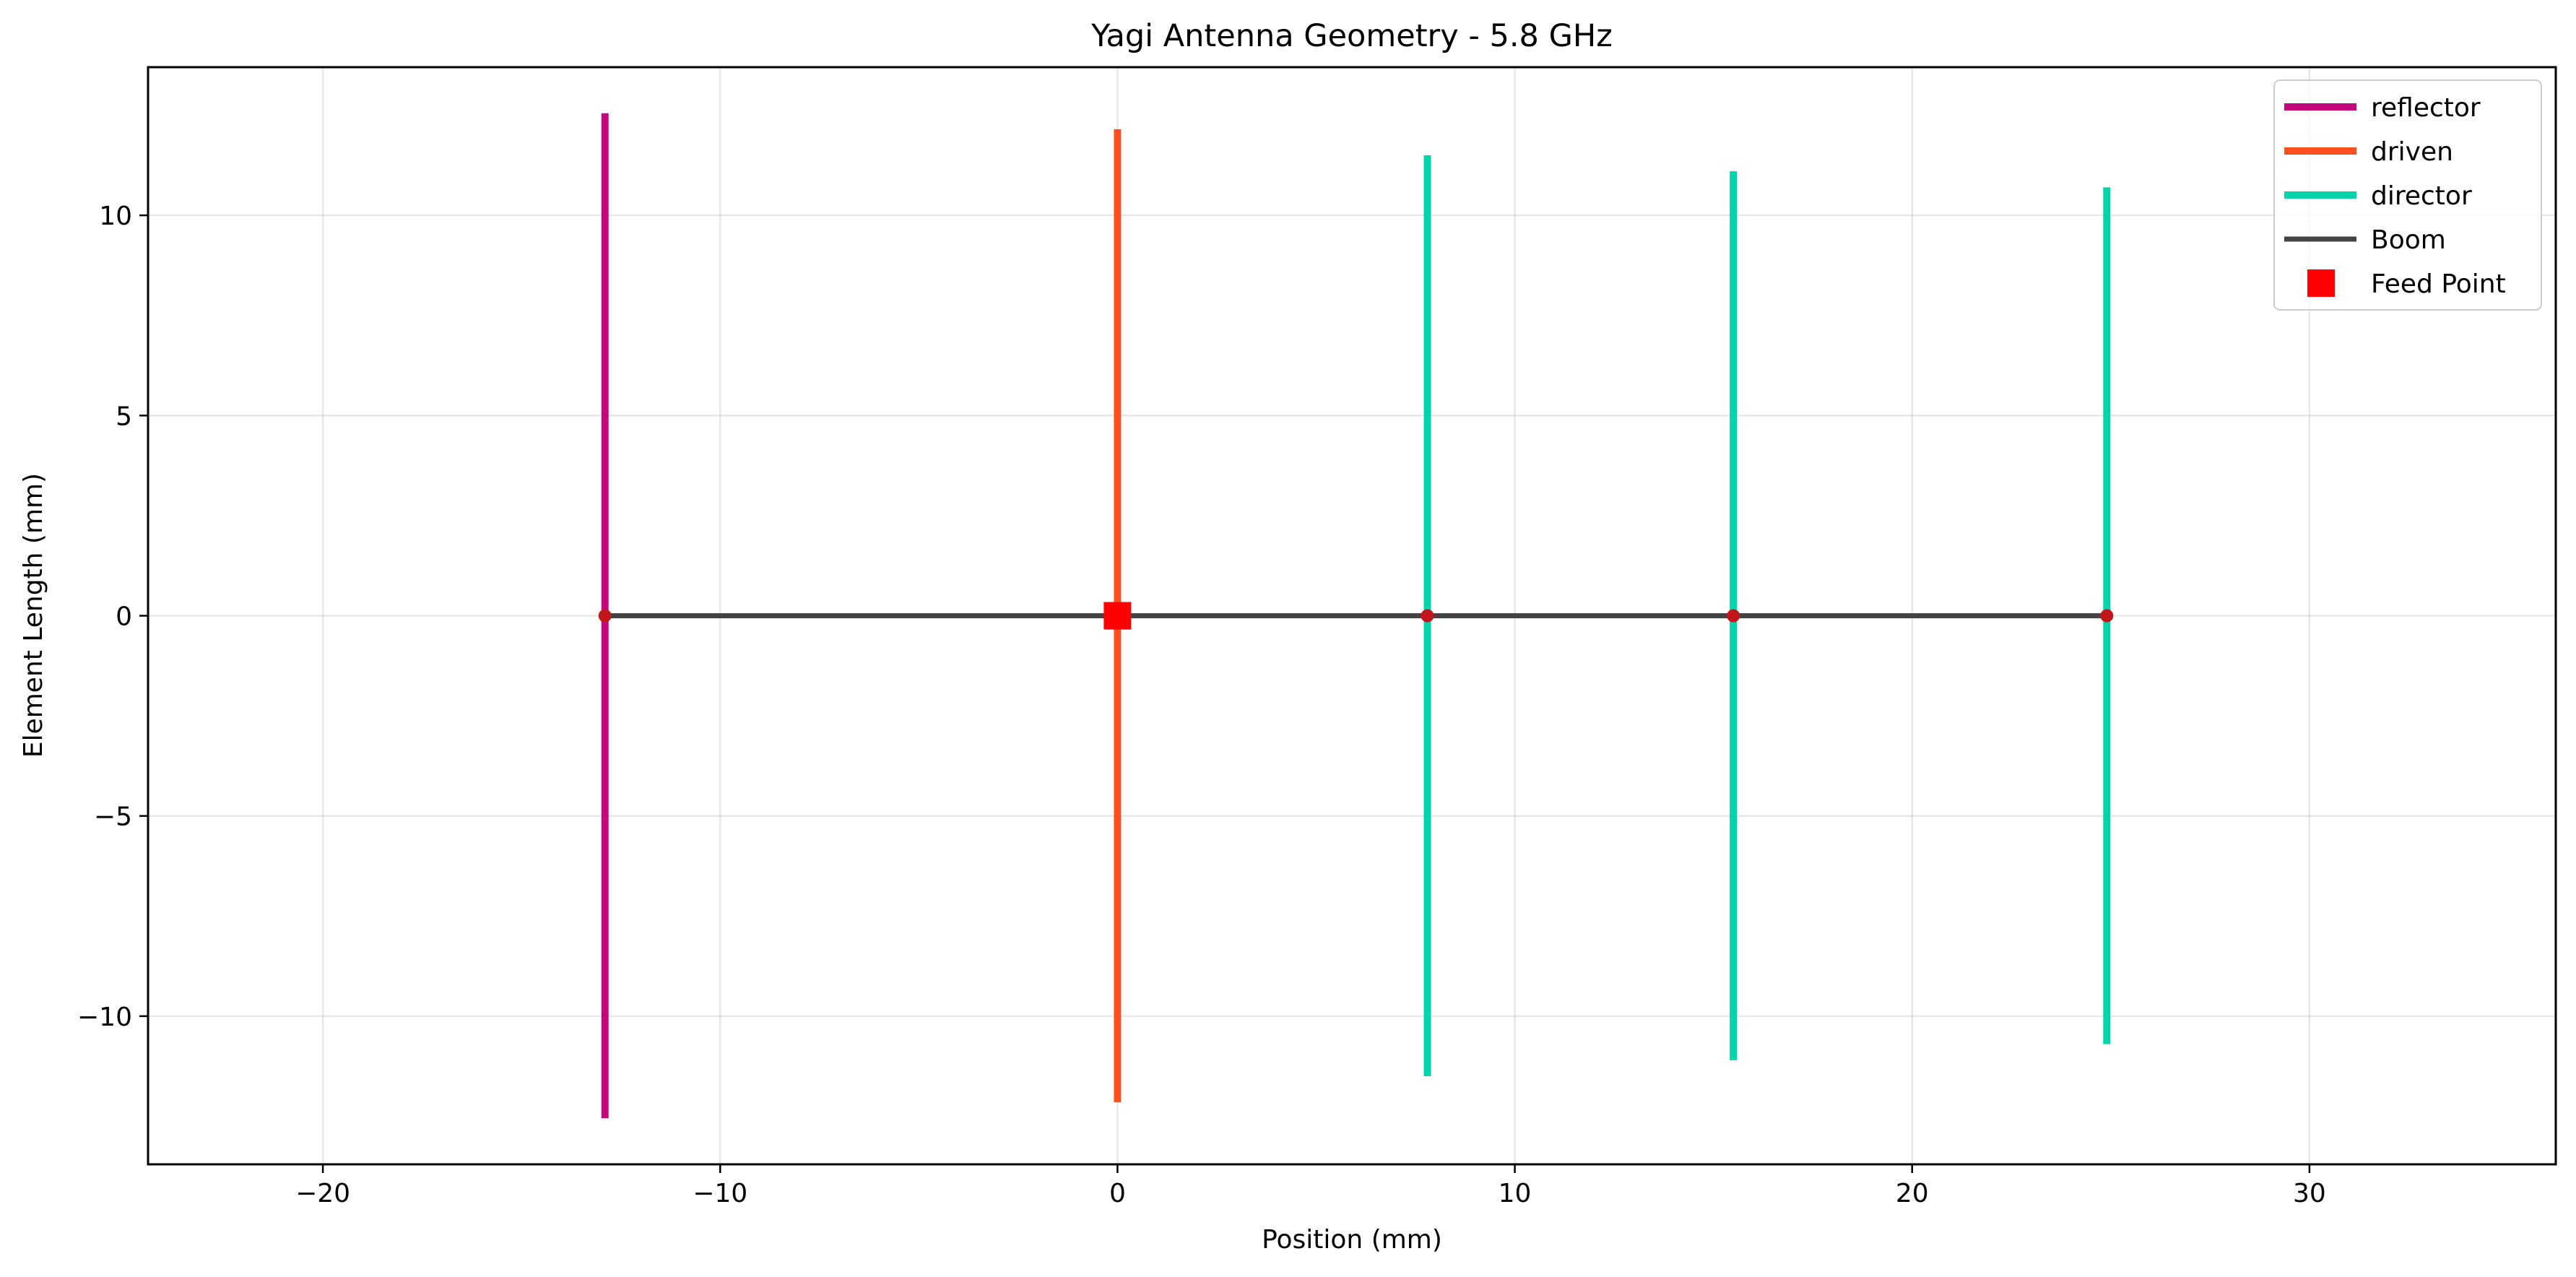 This screenshot has width=2576, height=1277. I want to click on x-tick-label: 0, so click(1117, 1193).